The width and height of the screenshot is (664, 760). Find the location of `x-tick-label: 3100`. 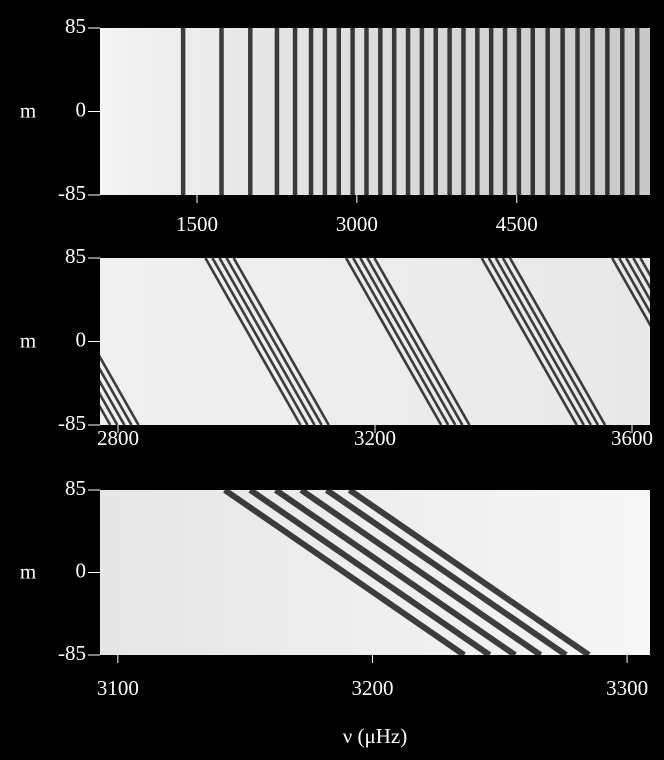

x-tick-label: 3100 is located at coordinates (118, 688).